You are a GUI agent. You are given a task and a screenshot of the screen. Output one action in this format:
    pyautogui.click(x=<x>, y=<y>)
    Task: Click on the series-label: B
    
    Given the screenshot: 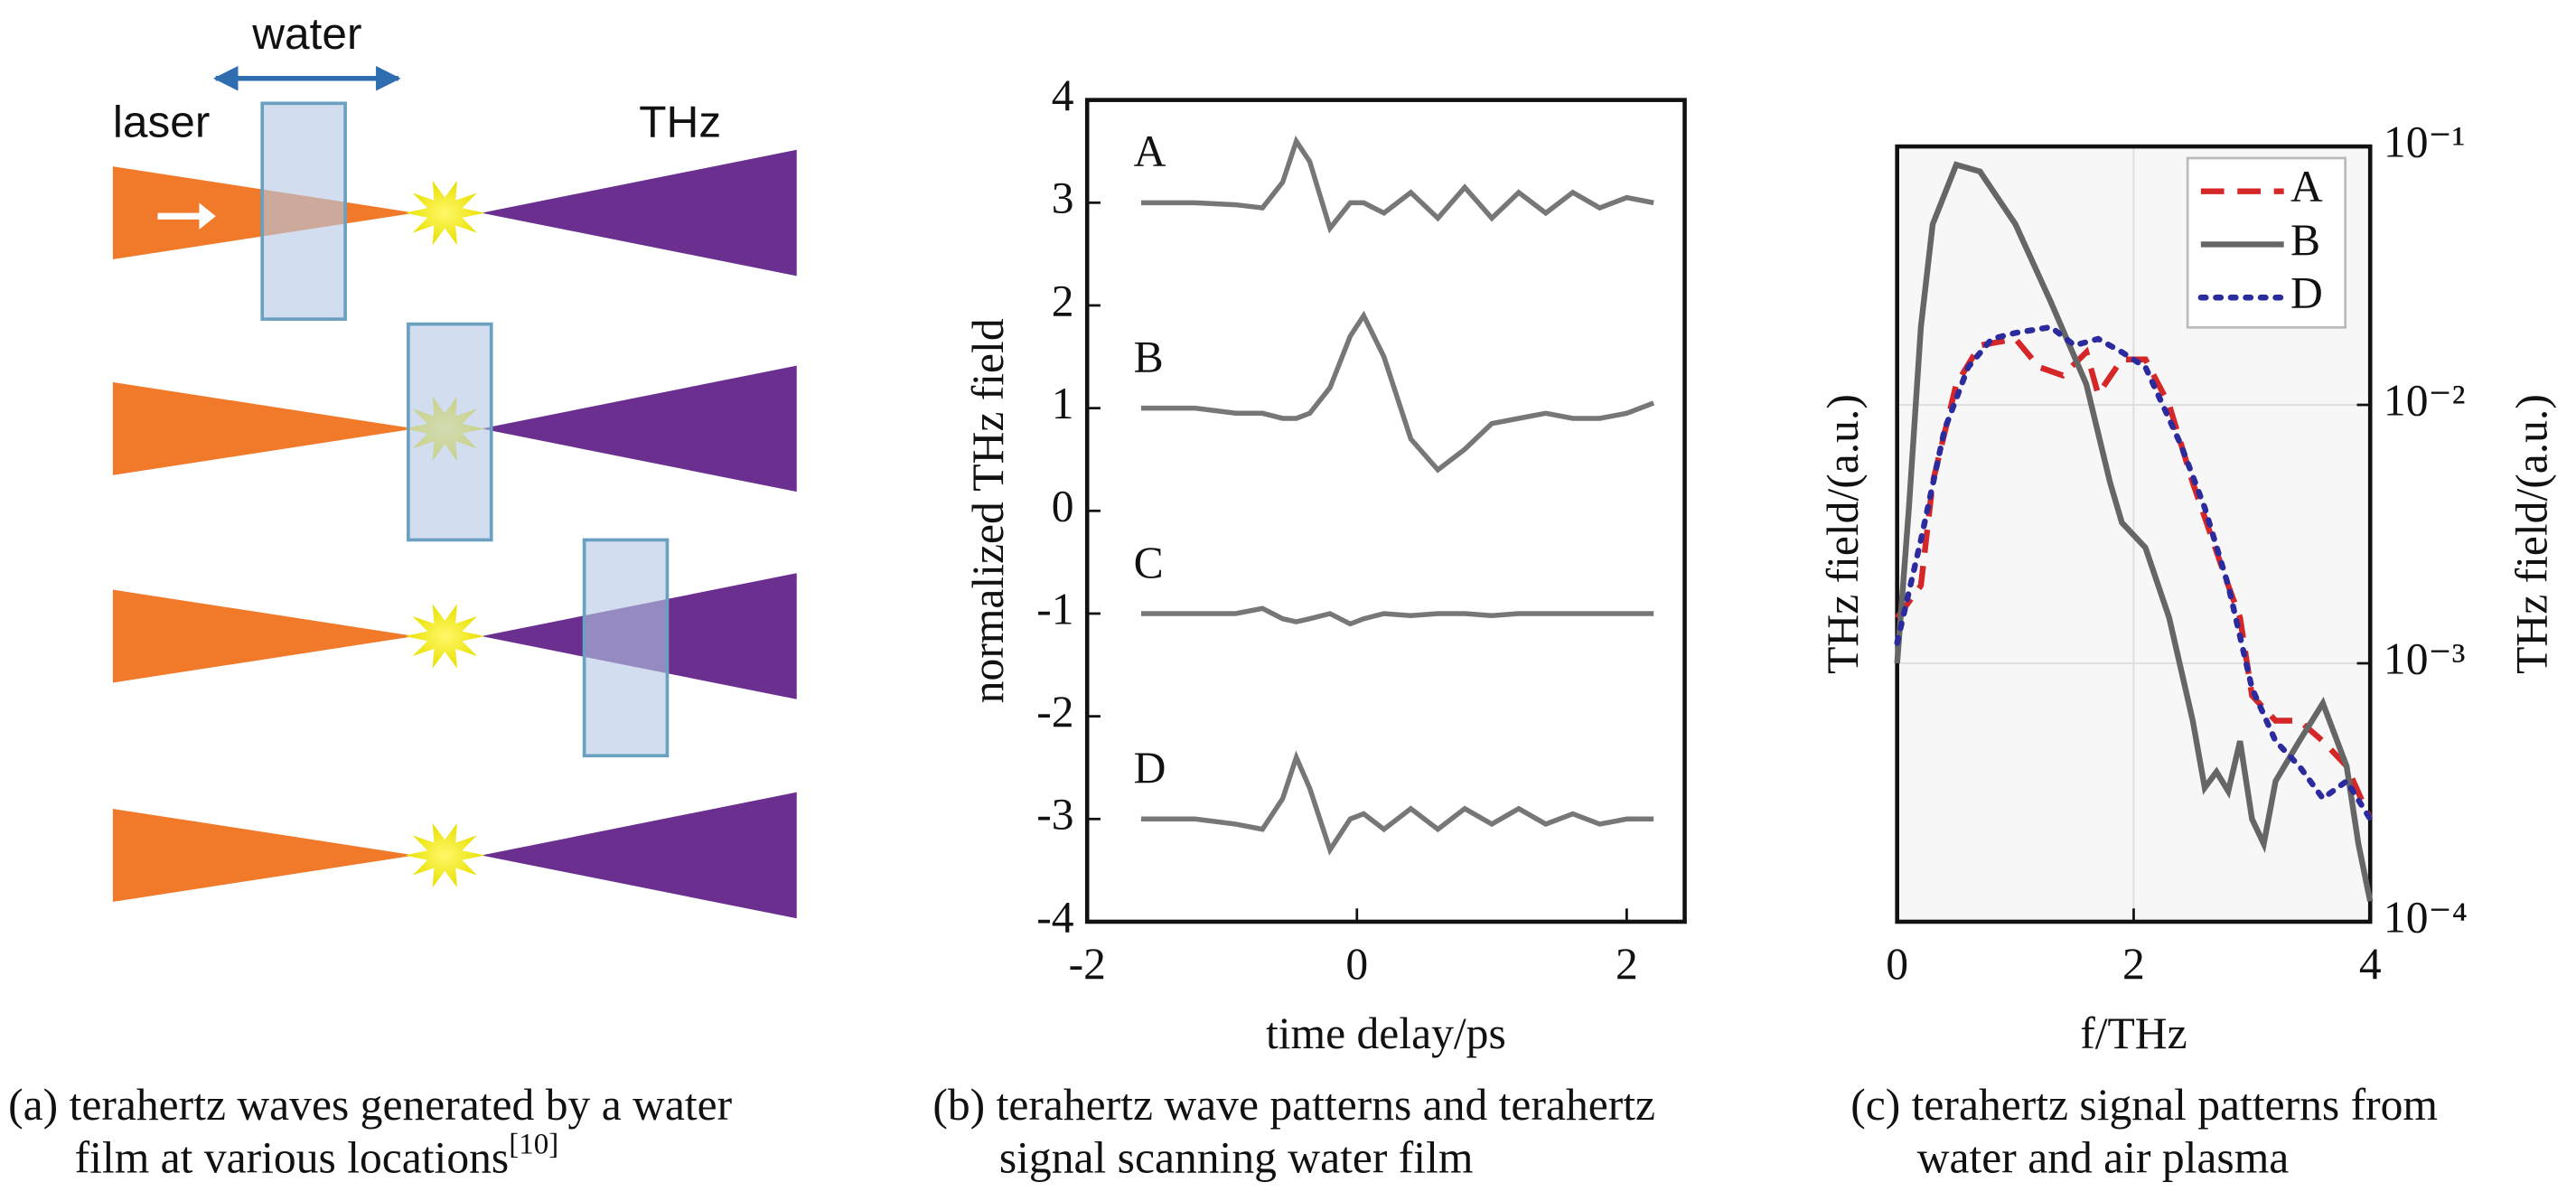 What is the action you would take?
    pyautogui.click(x=1149, y=357)
    